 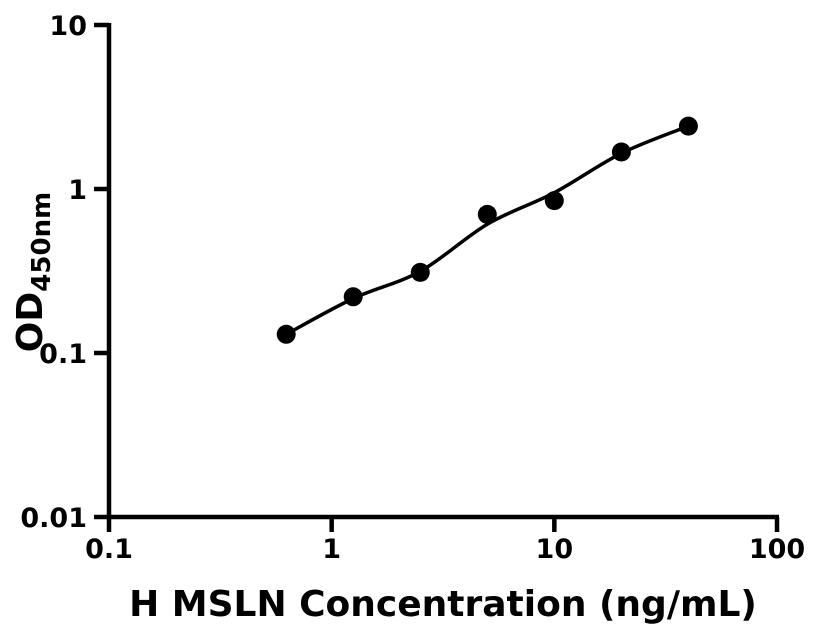 What do you see at coordinates (53, 518) in the screenshot?
I see `y-tick-label: 0.01` at bounding box center [53, 518].